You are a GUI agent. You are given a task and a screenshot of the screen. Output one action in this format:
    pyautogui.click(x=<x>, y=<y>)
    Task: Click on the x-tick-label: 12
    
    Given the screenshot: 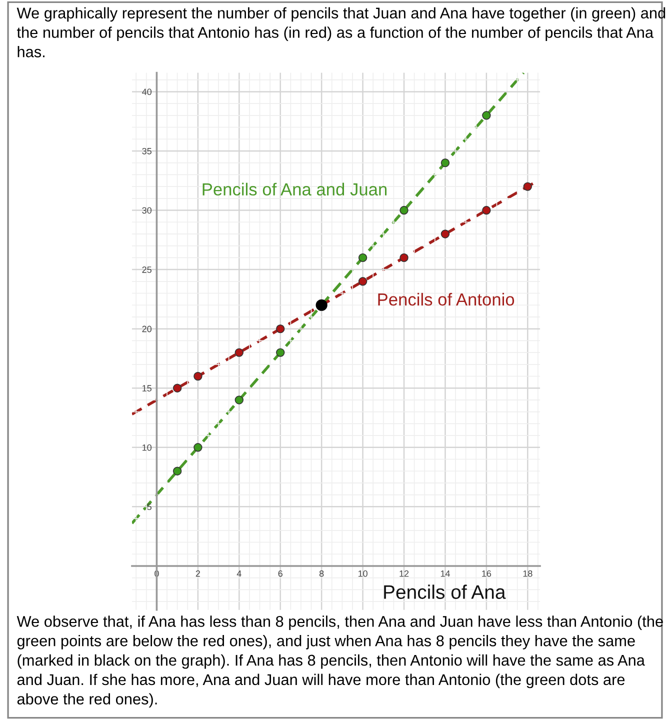 What is the action you would take?
    pyautogui.click(x=404, y=573)
    